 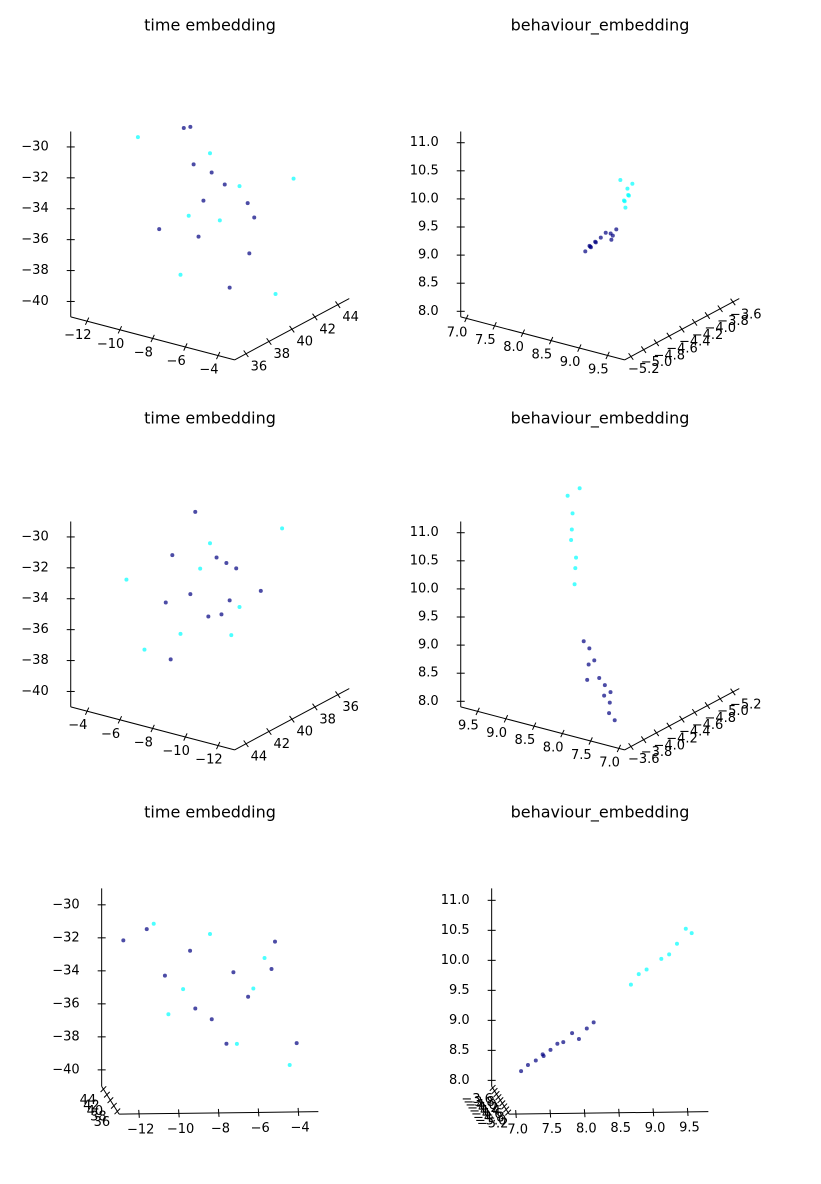 I want to click on z-tick-label: −34, so click(x=65, y=970).